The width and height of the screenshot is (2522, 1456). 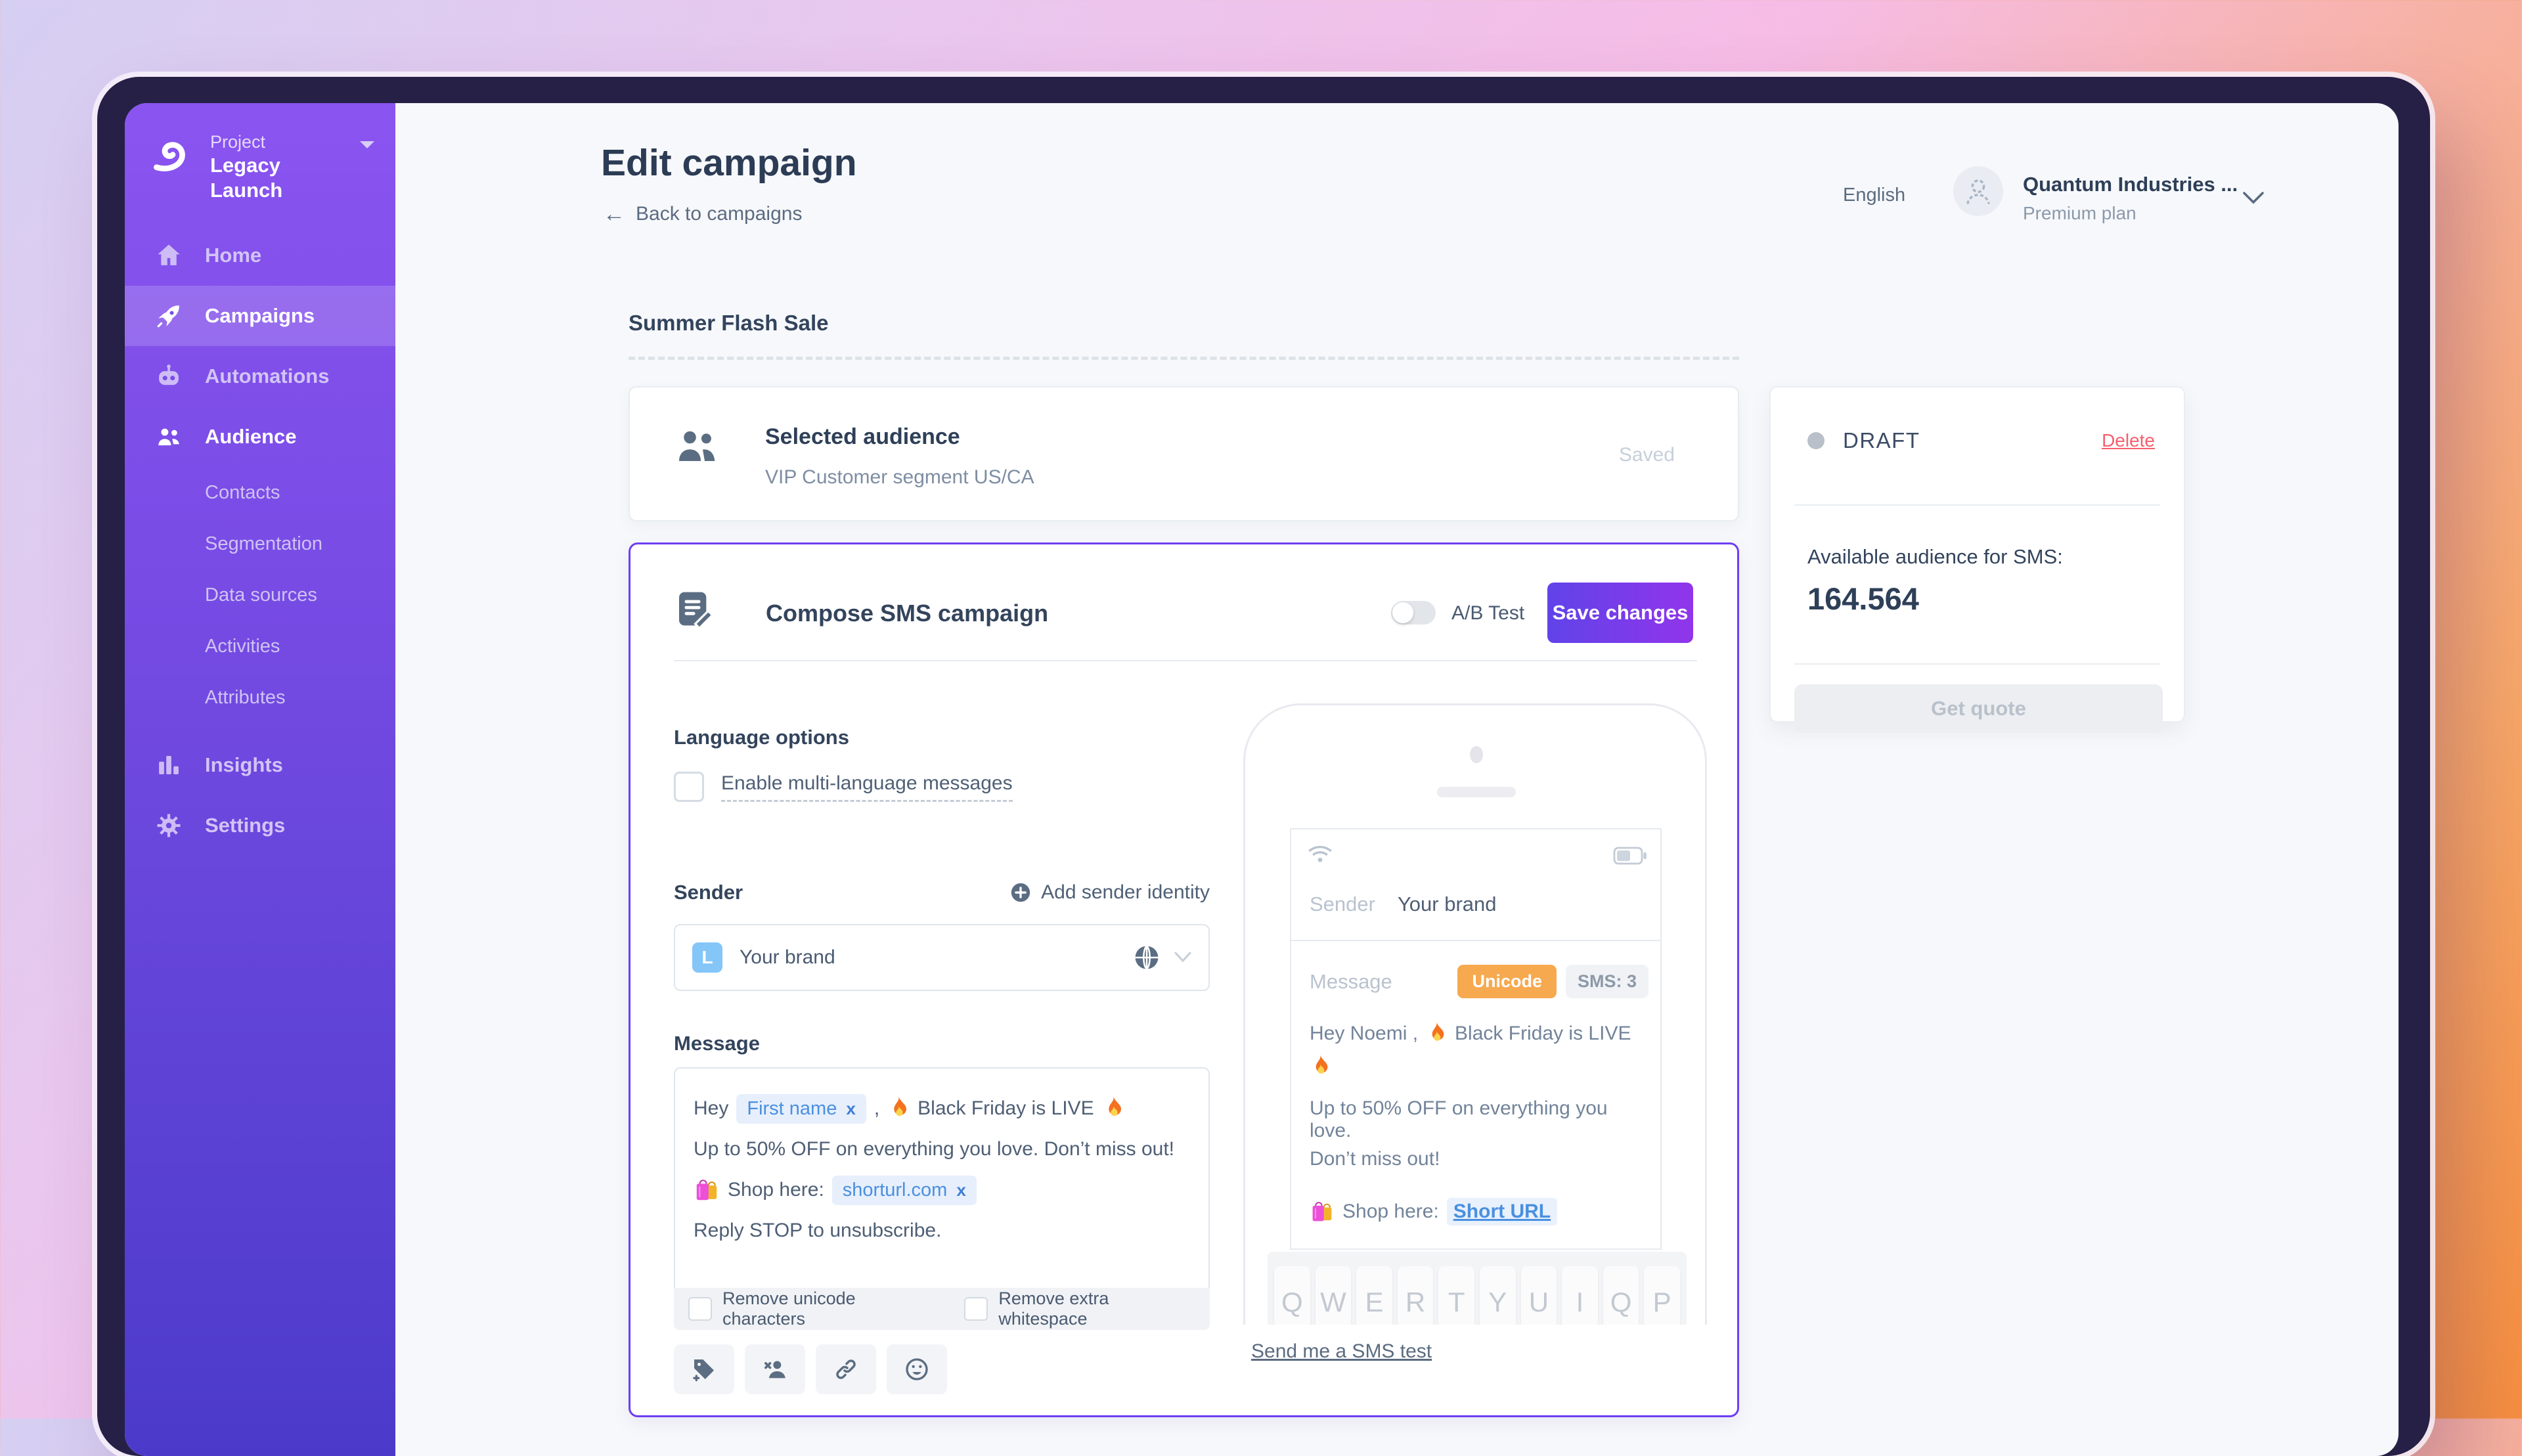 I want to click on sms-count-badge: SMS: 3, so click(x=1606, y=981).